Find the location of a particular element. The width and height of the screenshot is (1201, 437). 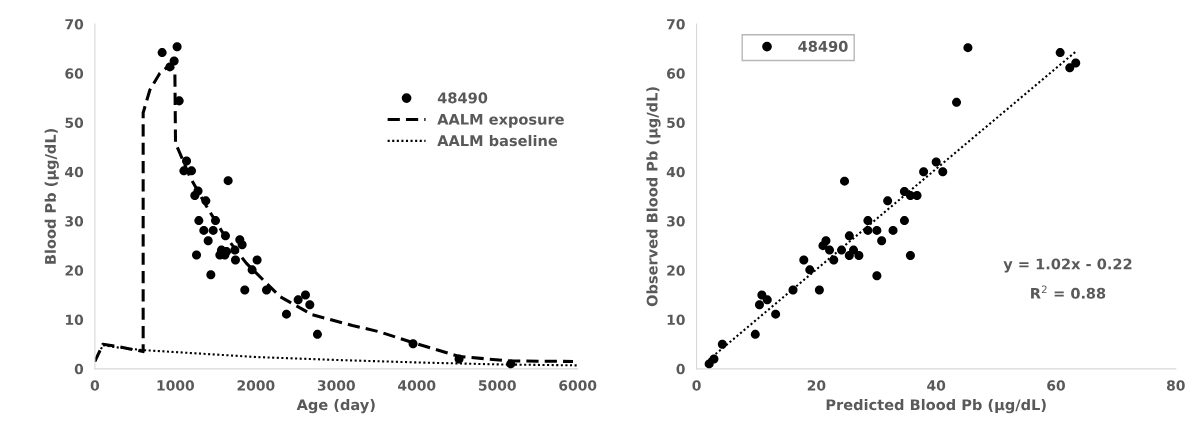

x-tick-label: 6000 is located at coordinates (578, 385).